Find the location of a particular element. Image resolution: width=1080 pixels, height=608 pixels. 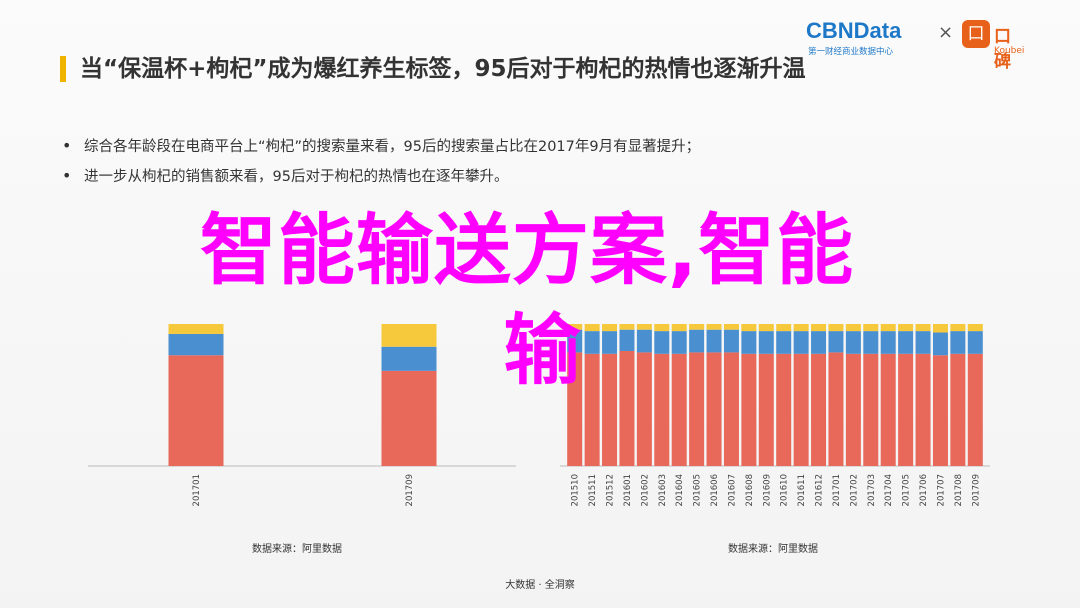

chart-1-tick-label: 201709 is located at coordinates (410, 490).